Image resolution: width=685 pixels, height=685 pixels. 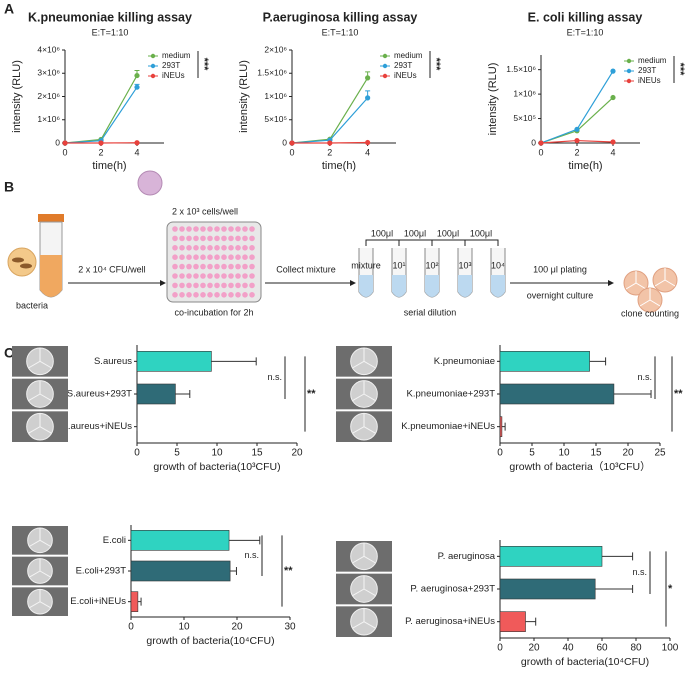 What do you see at coordinates (32, 305) in the screenshot?
I see `diagram-label: bacteria` at bounding box center [32, 305].